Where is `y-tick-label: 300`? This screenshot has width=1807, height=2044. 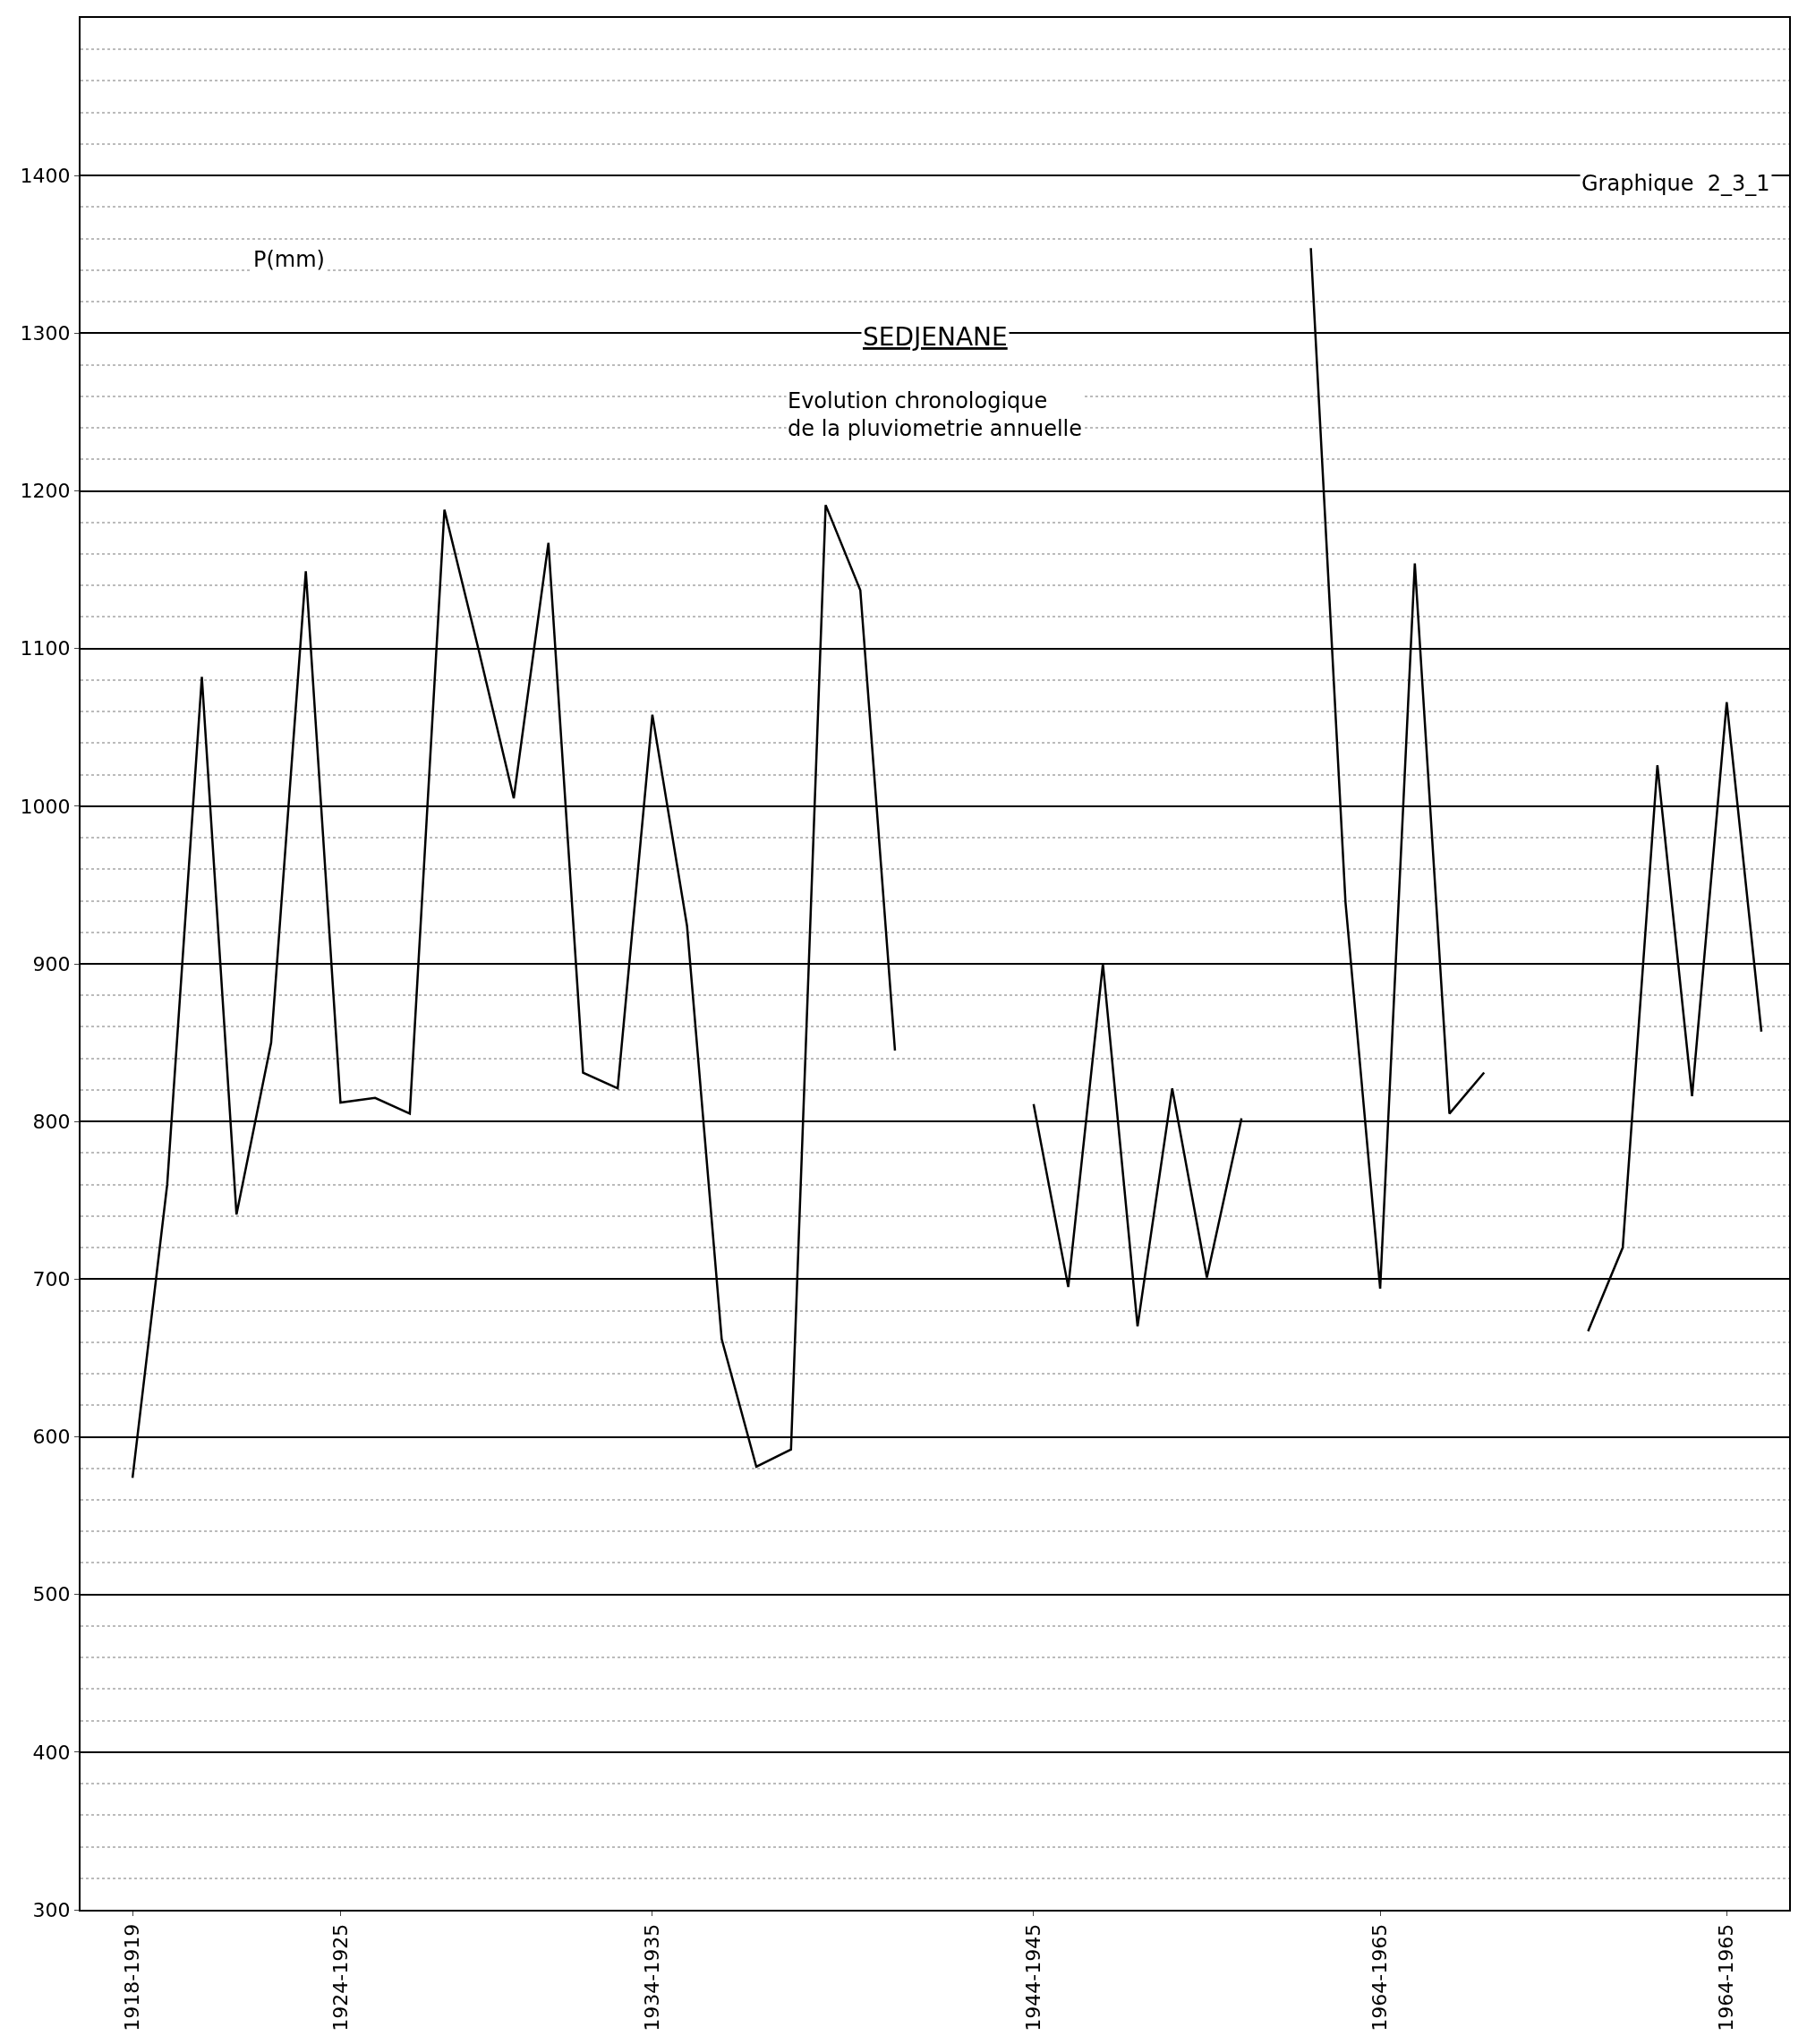
y-tick-label: 300 is located at coordinates (51, 1910).